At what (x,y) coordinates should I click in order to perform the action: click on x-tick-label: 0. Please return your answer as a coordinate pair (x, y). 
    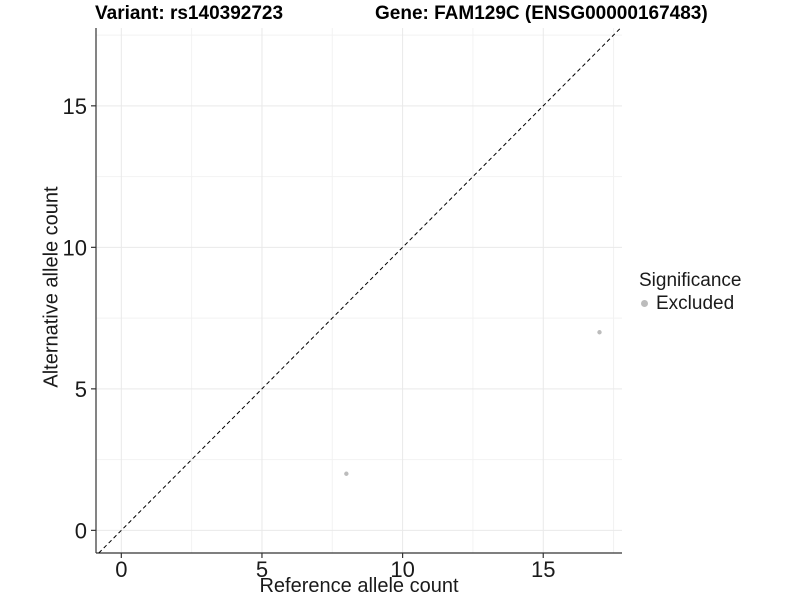
    Looking at the image, I should click on (121, 569).